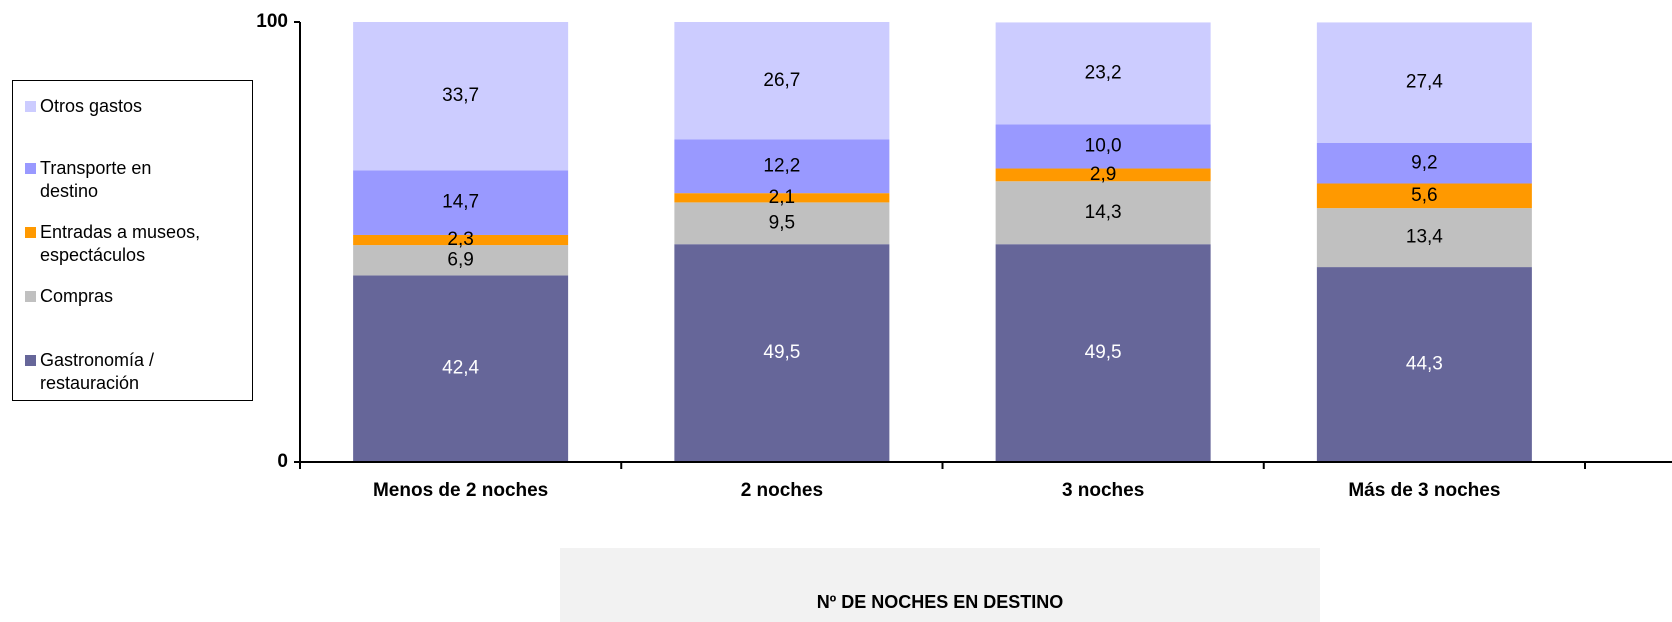 Image resolution: width=1672 pixels, height=622 pixels. I want to click on legend-entry: Compras, so click(135, 296).